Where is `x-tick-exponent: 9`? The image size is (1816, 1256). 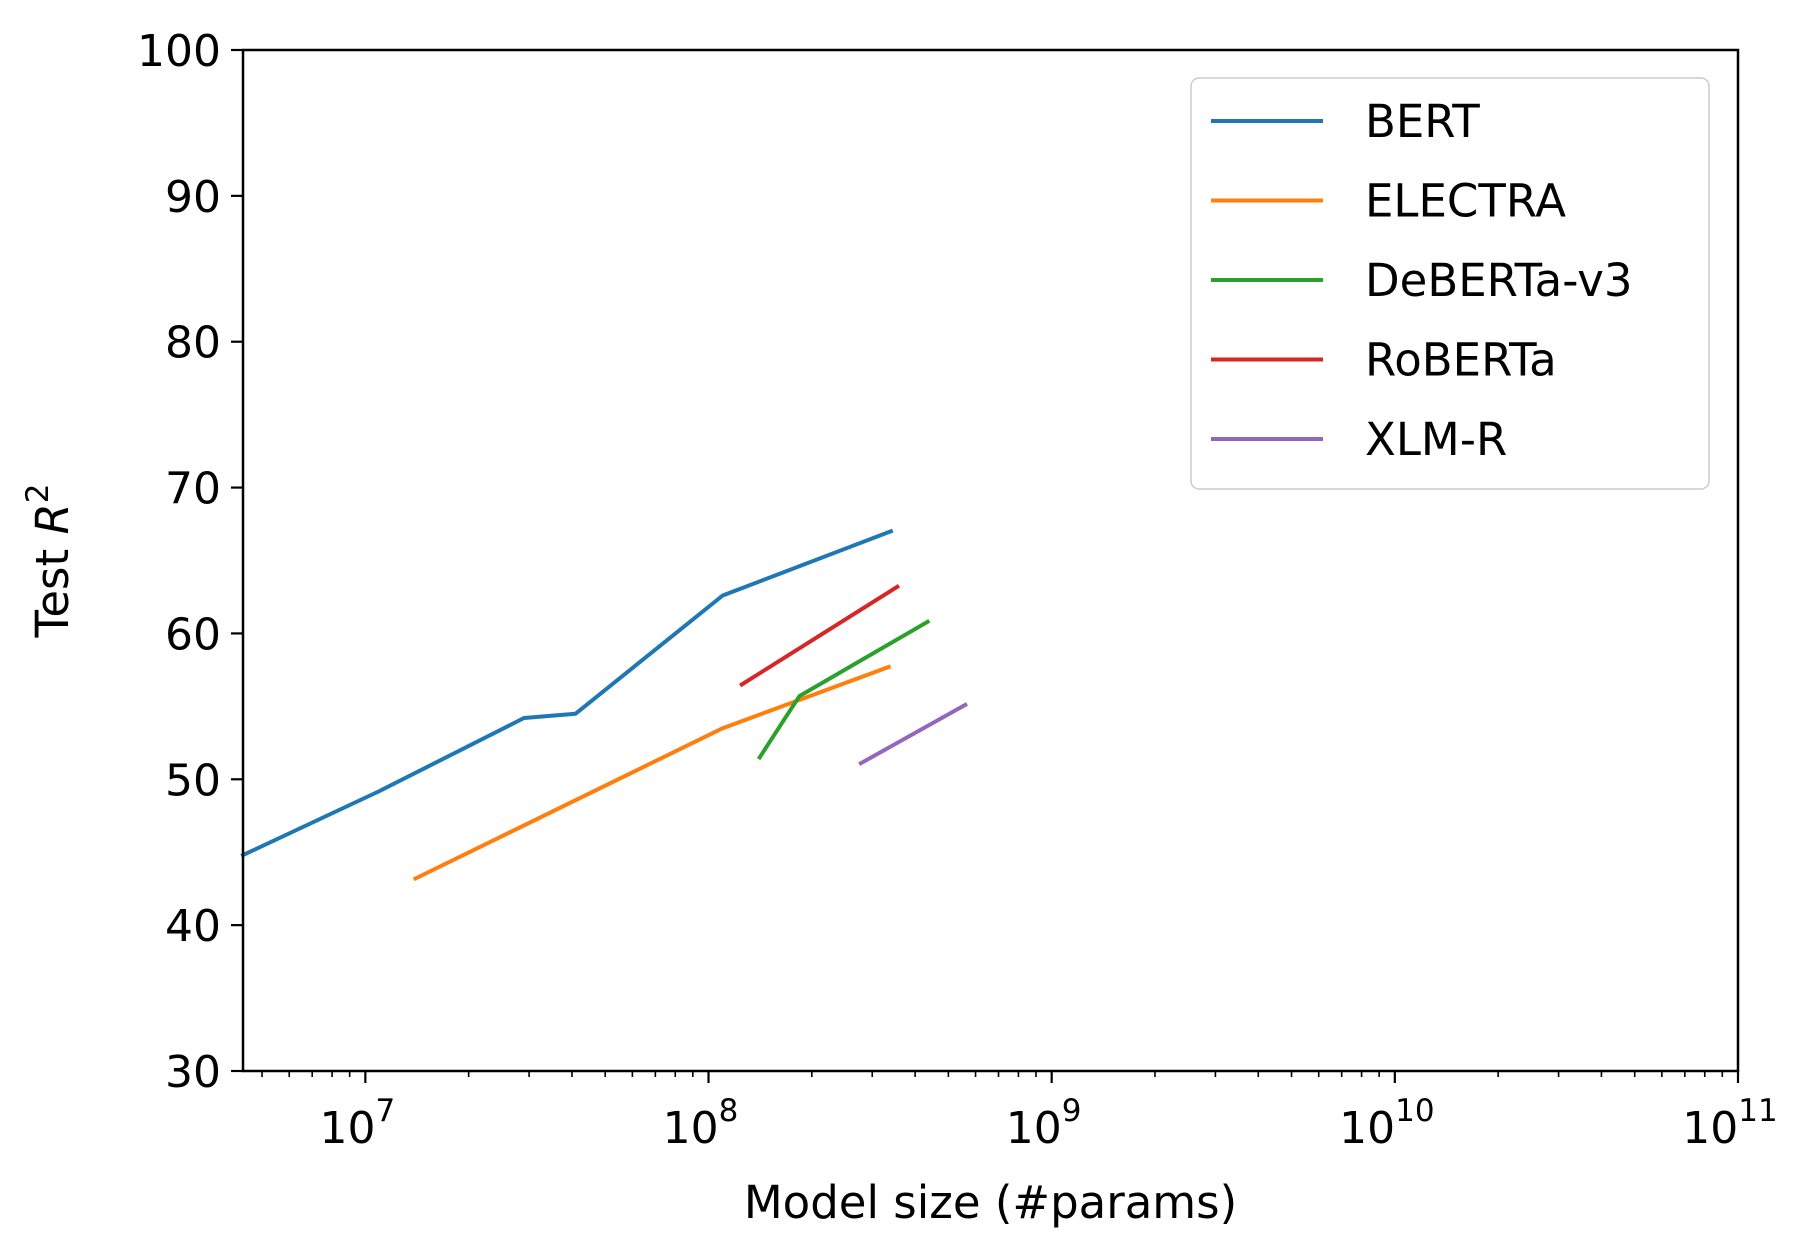
x-tick-exponent: 9 is located at coordinates (1072, 1111).